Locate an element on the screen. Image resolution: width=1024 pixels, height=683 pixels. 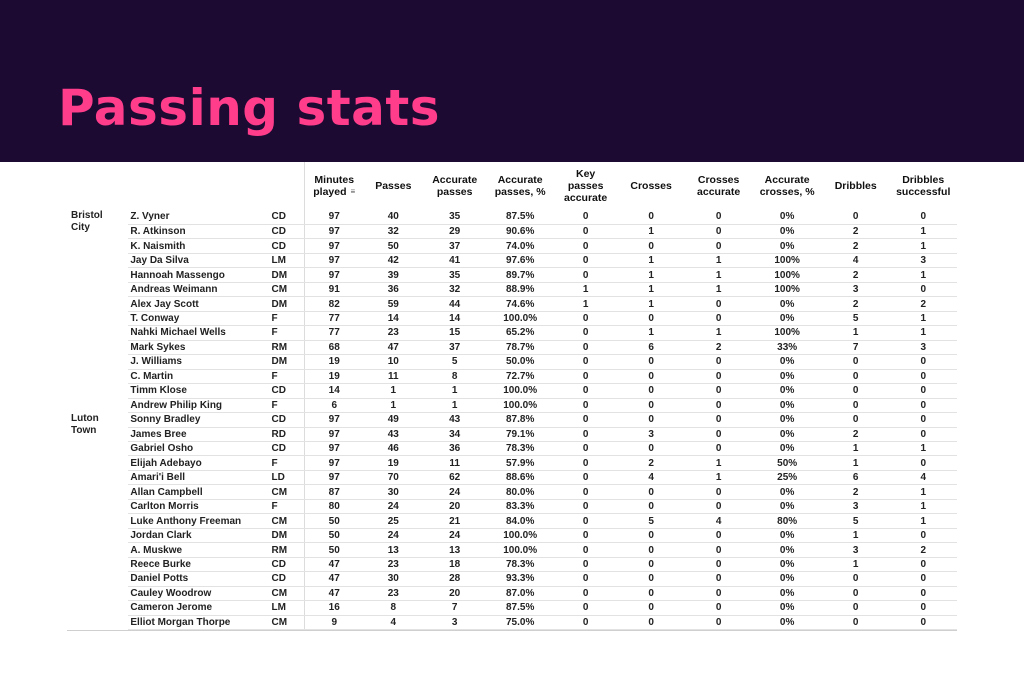
stat-cell: 25% is located at coordinates (787, 478).